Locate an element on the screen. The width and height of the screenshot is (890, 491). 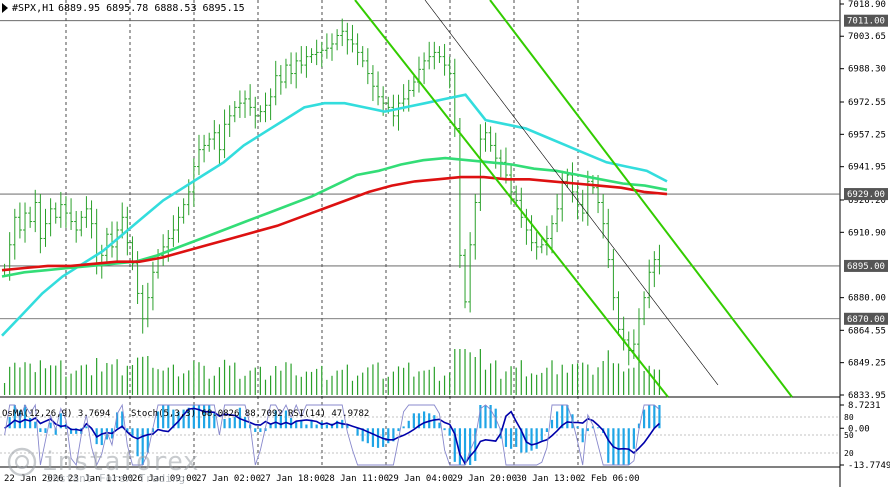
time-tick-label: 26 Jan 09:00 is located at coordinates (164, 479).